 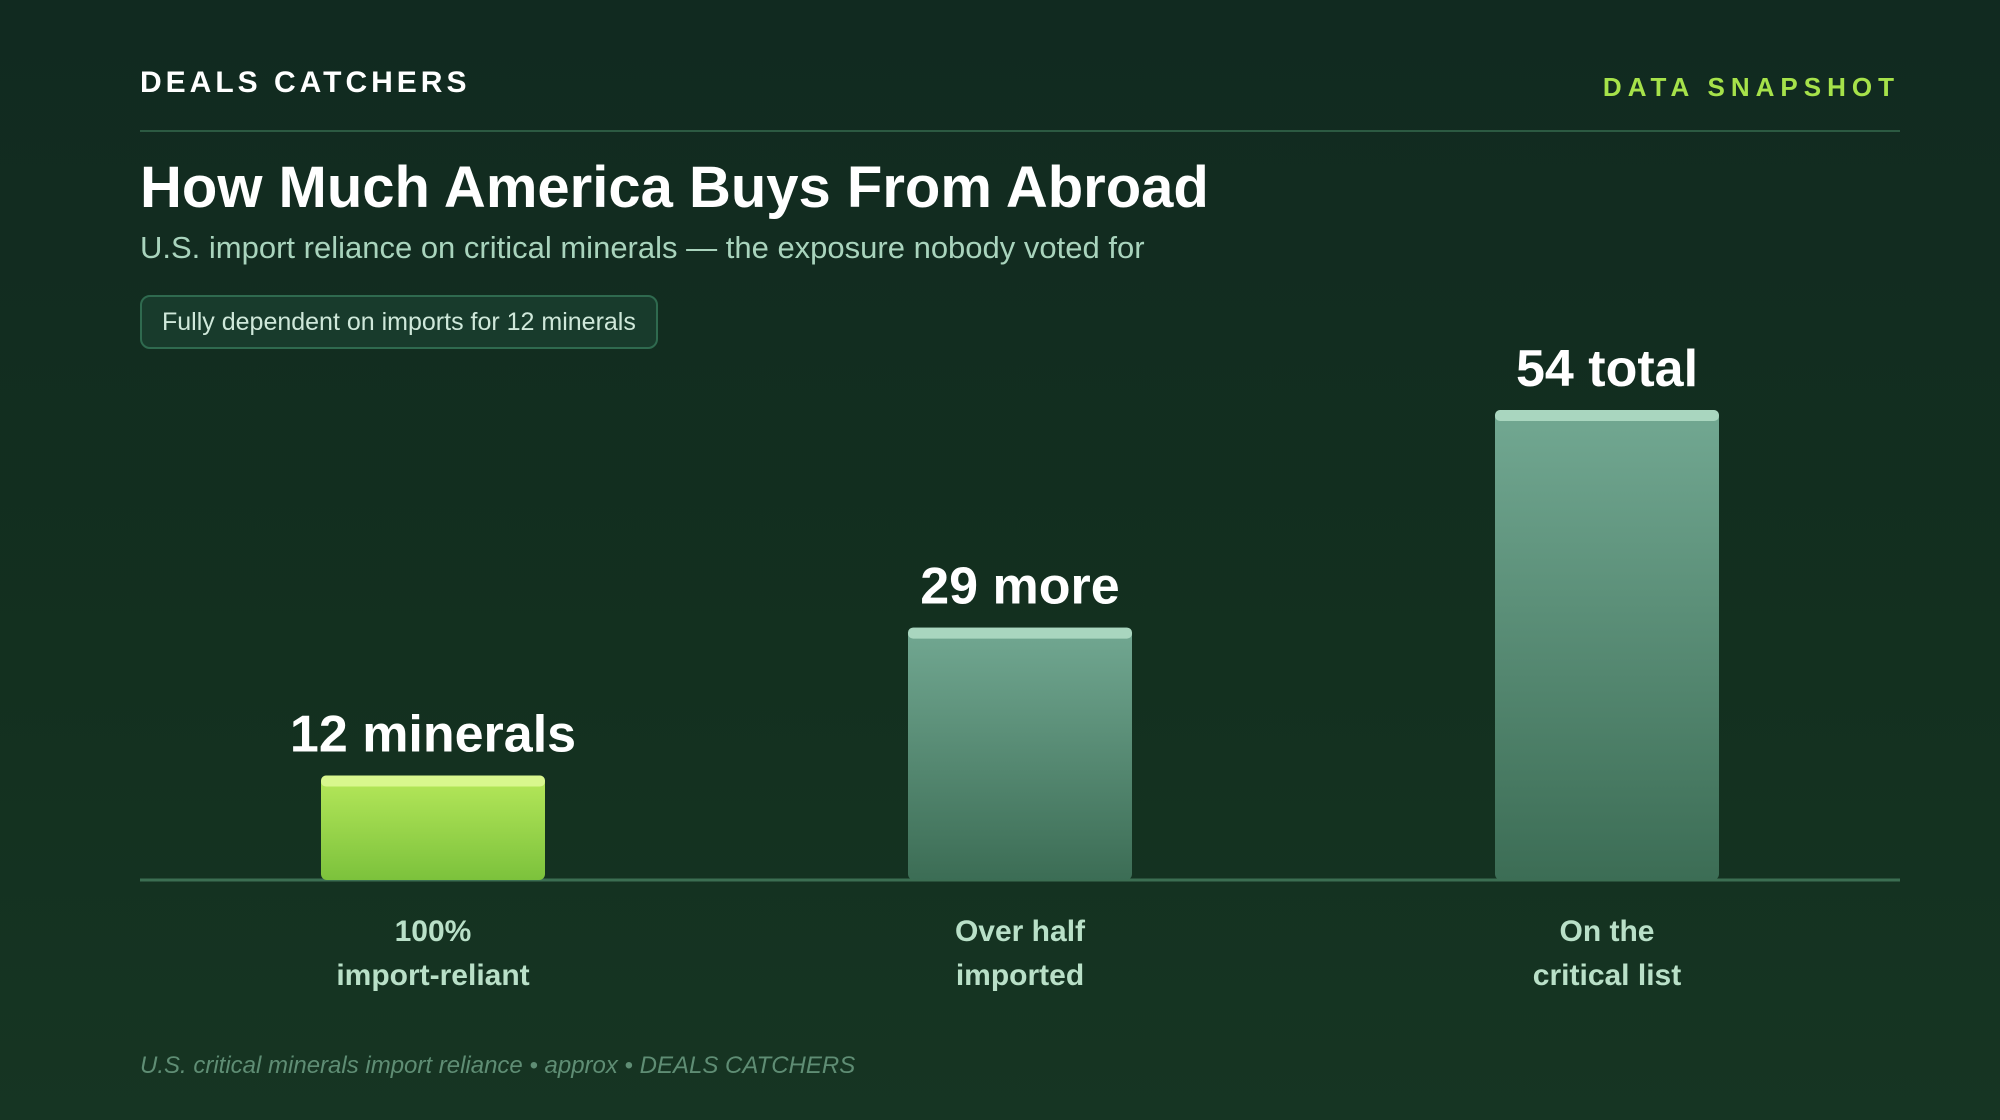 What do you see at coordinates (1020, 954) in the screenshot?
I see `category-label: Over half imported` at bounding box center [1020, 954].